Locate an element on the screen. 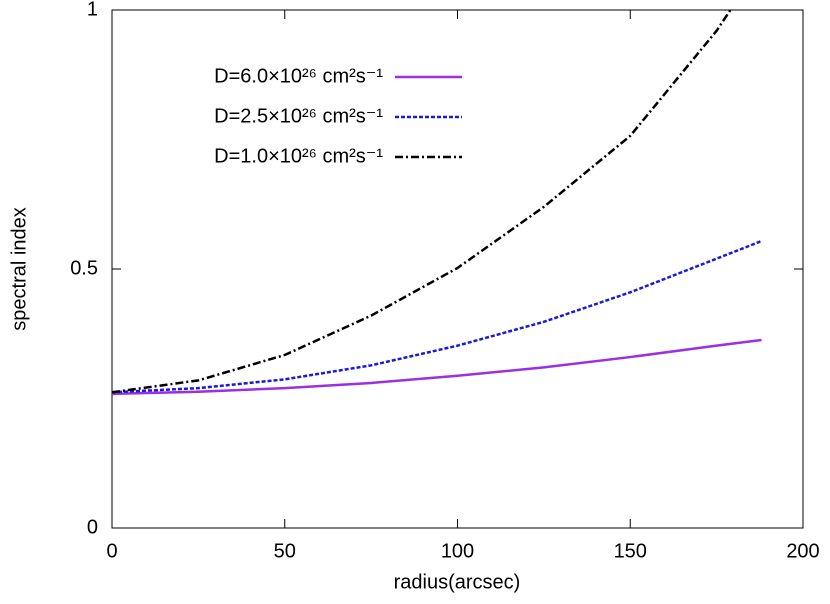  y-tick-label: 0 is located at coordinates (92, 527).